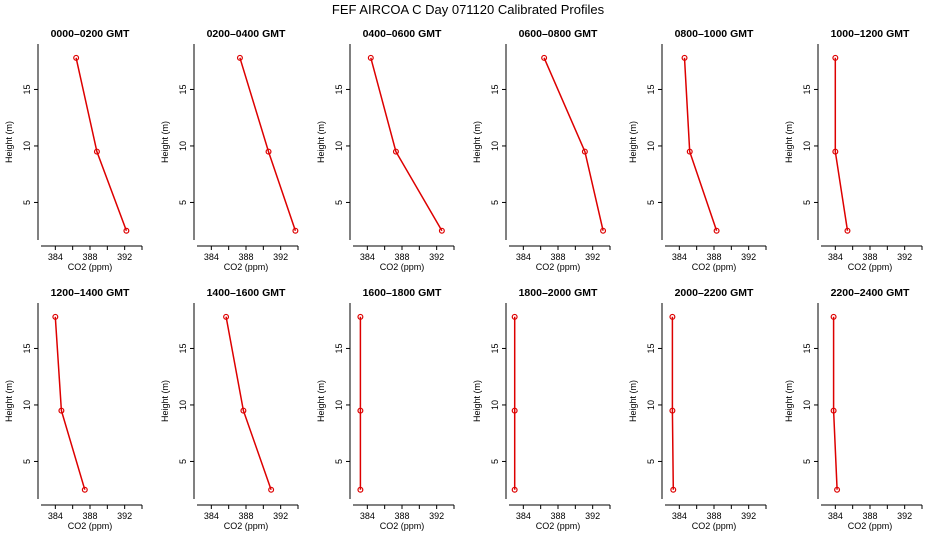 The image size is (936, 540). I want to click on panel-title: 0200–0400 GMT, so click(246, 34).